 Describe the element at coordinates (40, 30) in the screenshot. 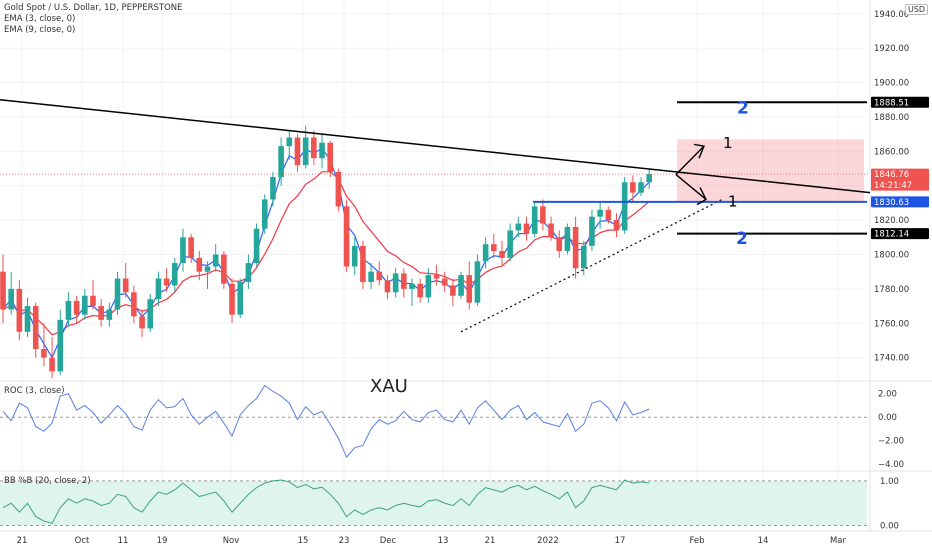

I see `ema-slow-legend: EMA (9, close, 0)` at that location.